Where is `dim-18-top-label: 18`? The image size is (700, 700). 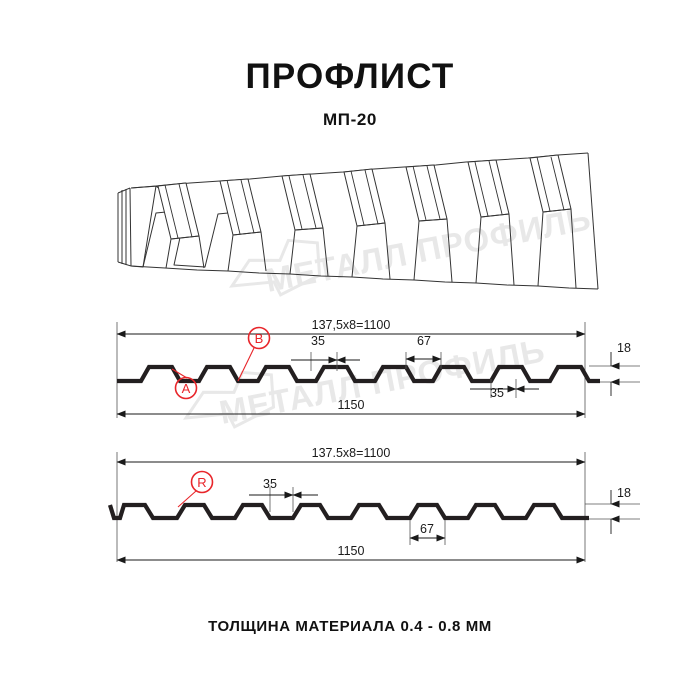 dim-18-top-label: 18 is located at coordinates (624, 348).